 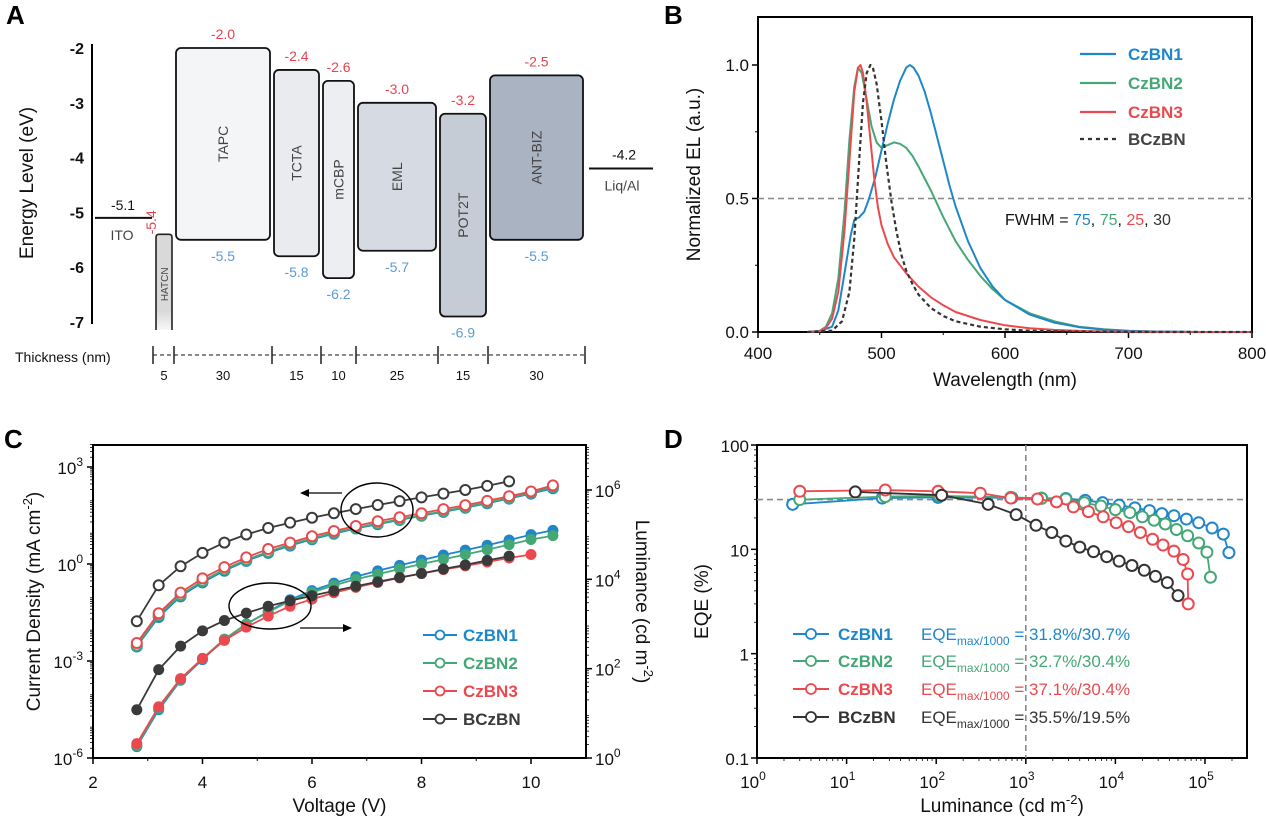 I want to click on arrow-right-head, so click(x=347, y=628).